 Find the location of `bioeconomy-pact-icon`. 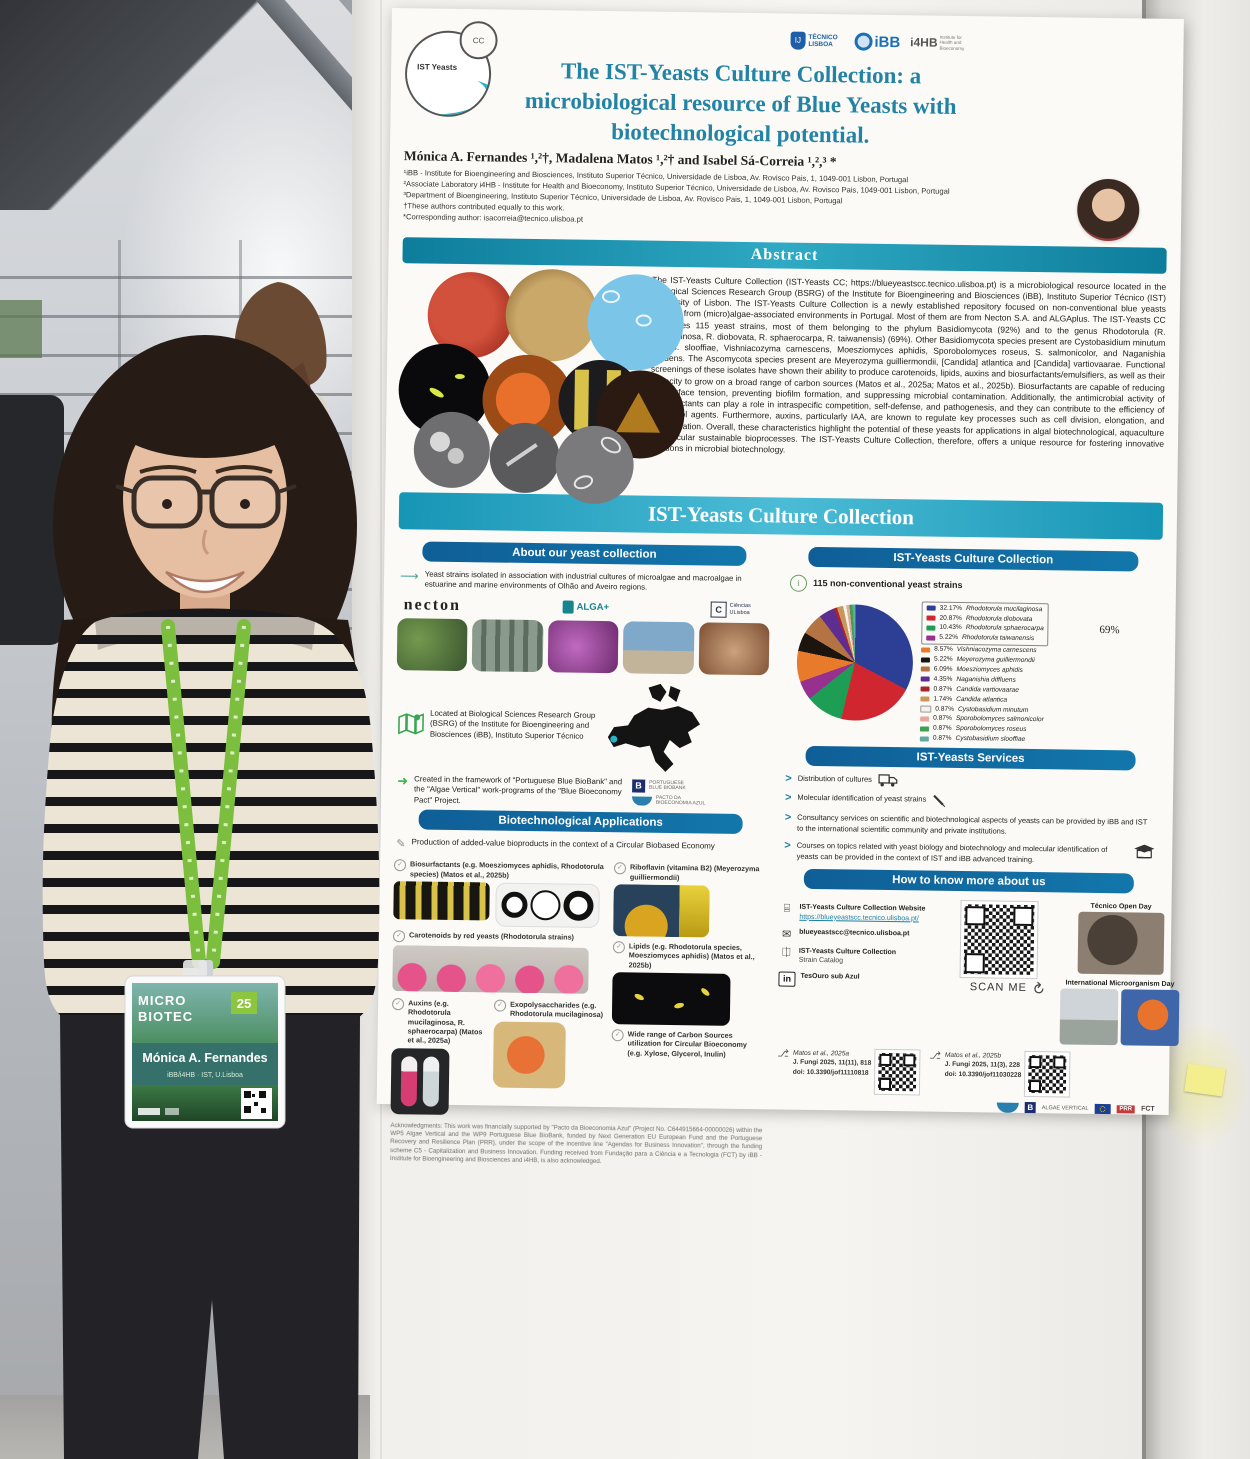

bioeconomy-pact-icon is located at coordinates (641, 801).